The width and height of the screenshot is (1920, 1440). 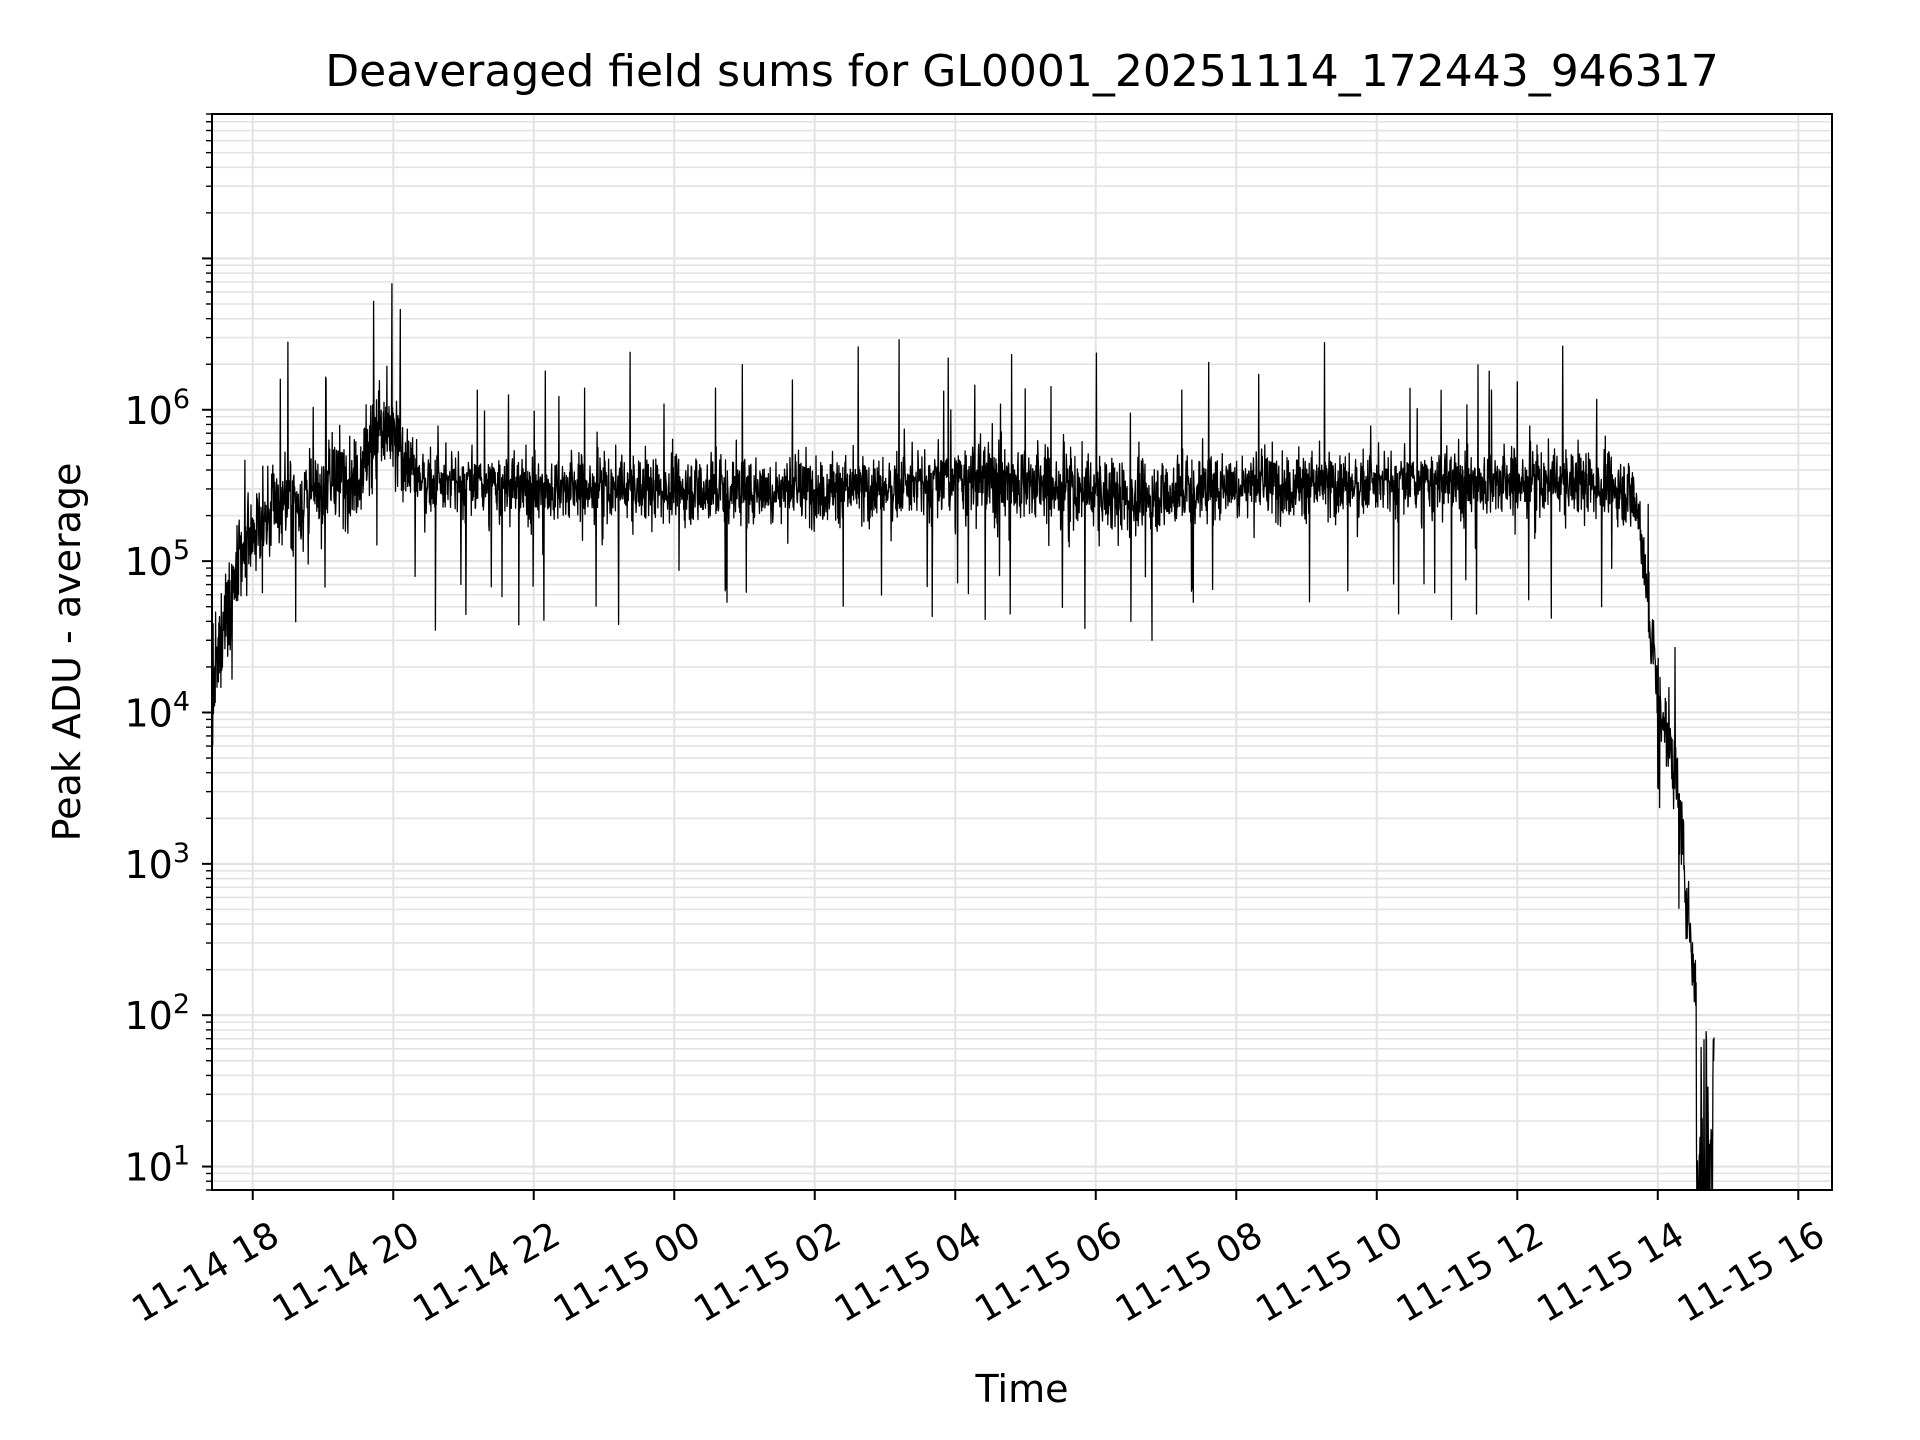 What do you see at coordinates (908, 1272) in the screenshot?
I see `x-tick-label: 11-15 04` at bounding box center [908, 1272].